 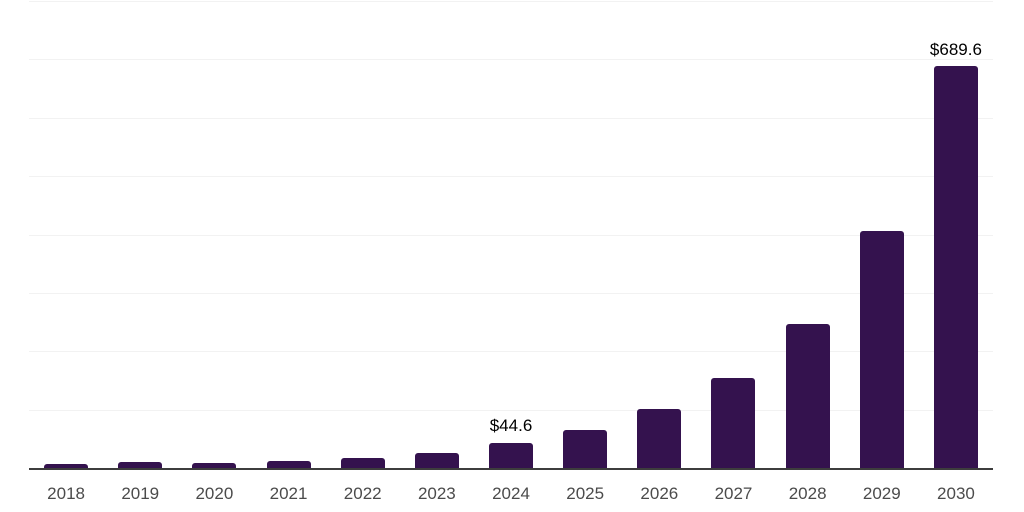 I want to click on bar-2029, so click(x=881, y=350).